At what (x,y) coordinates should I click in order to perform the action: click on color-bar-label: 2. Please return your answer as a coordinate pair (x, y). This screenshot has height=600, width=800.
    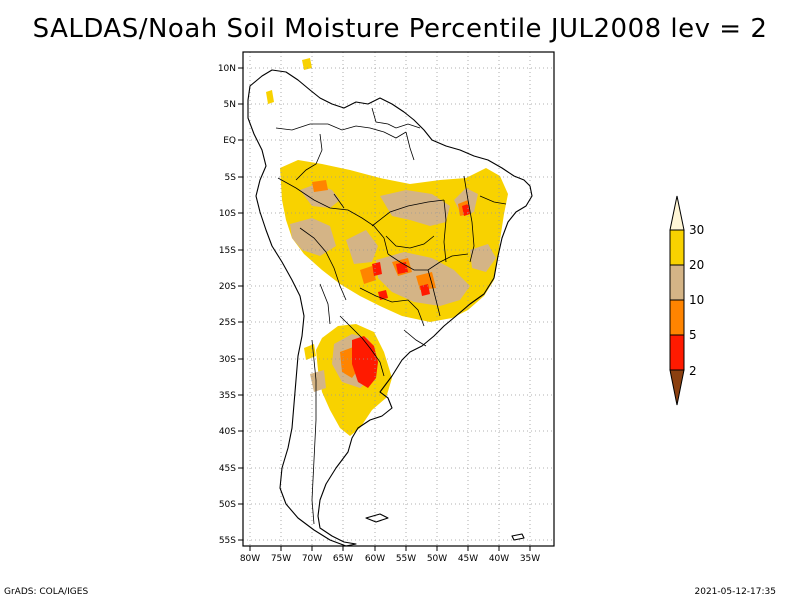
    Looking at the image, I should click on (693, 371).